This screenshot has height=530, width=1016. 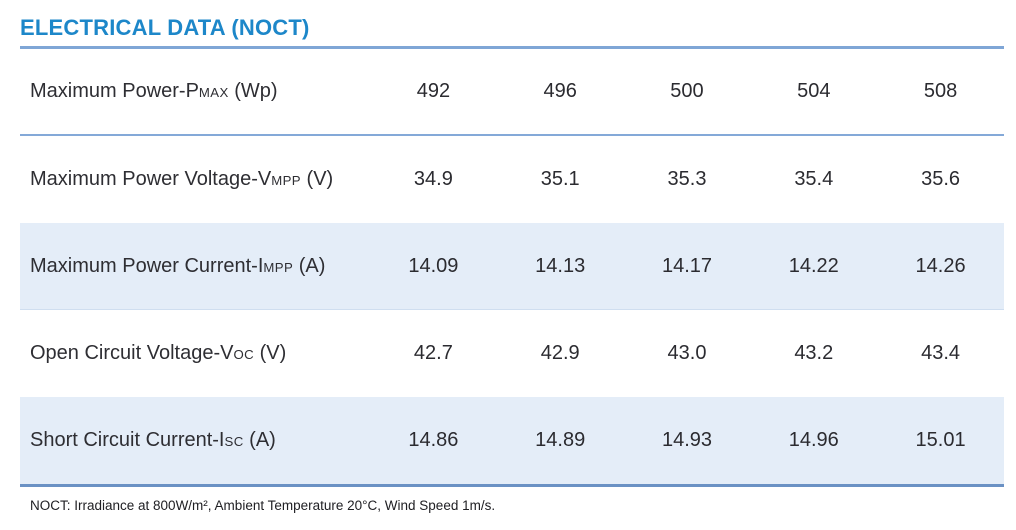 What do you see at coordinates (940, 265) in the screenshot?
I see `row-value: 14.26` at bounding box center [940, 265].